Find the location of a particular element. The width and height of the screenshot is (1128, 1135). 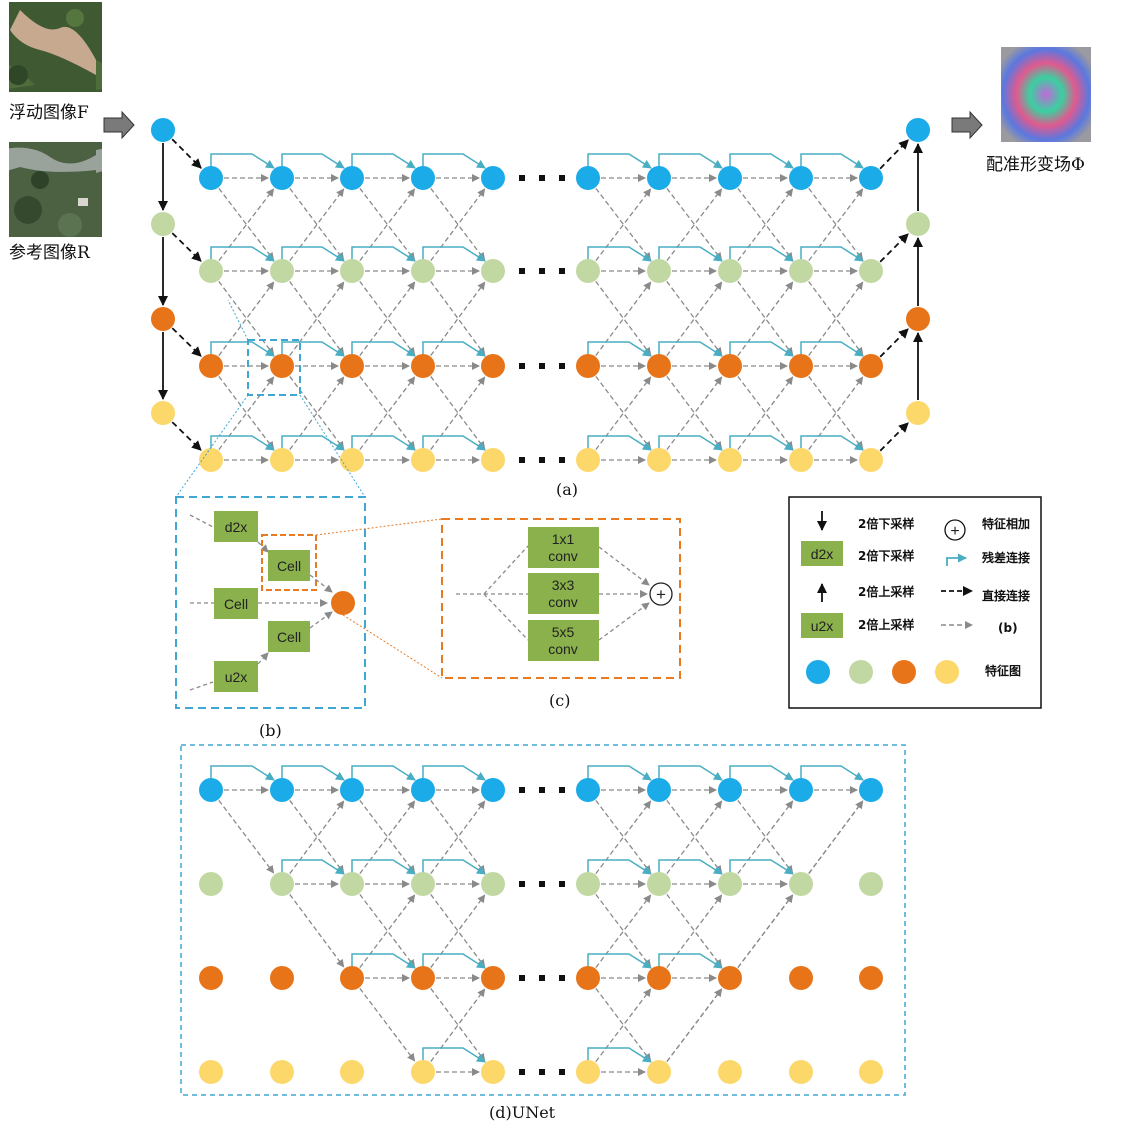

reference-image-label: 参考图像R is located at coordinates (50, 253).